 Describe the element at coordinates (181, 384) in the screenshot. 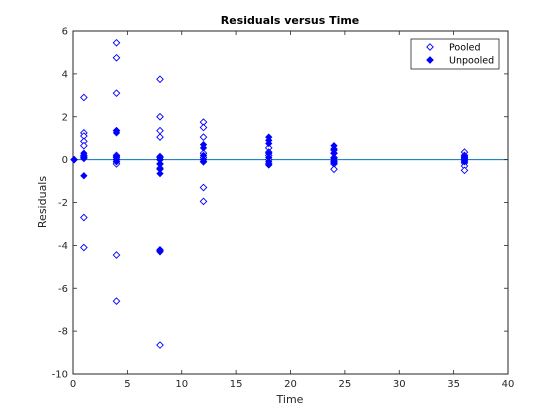

I see `x-tick-label: 10` at that location.